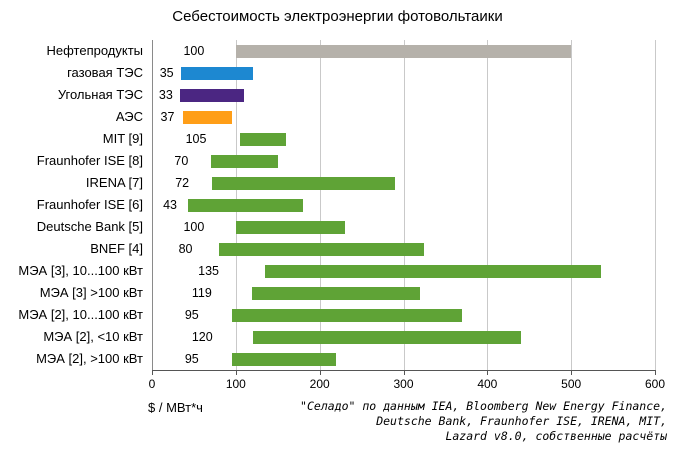  Describe the element at coordinates (235, 384) in the screenshot. I see `x-tick-label: 100` at that location.